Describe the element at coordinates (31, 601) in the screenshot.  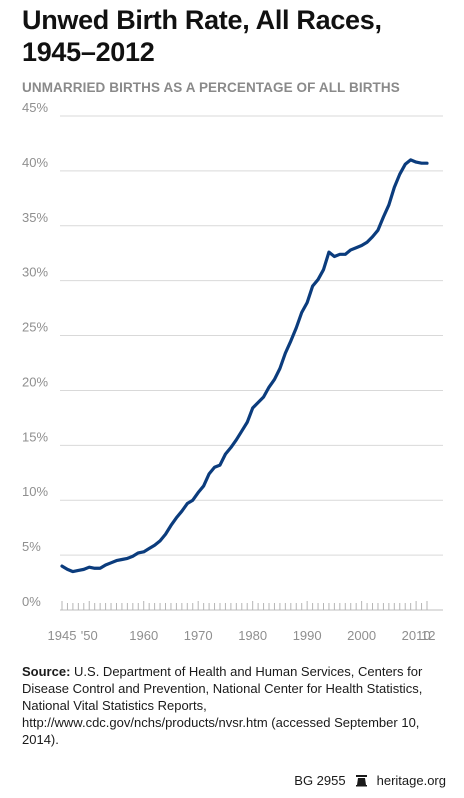
I see `y-tick-label: 0%` at that location.